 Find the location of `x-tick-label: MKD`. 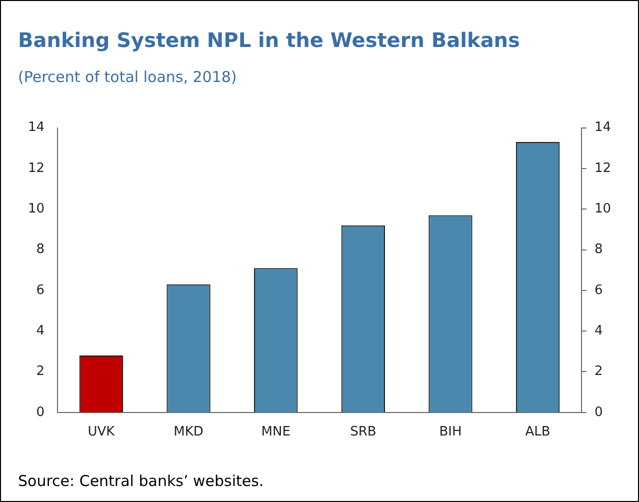

x-tick-label: MKD is located at coordinates (189, 432).